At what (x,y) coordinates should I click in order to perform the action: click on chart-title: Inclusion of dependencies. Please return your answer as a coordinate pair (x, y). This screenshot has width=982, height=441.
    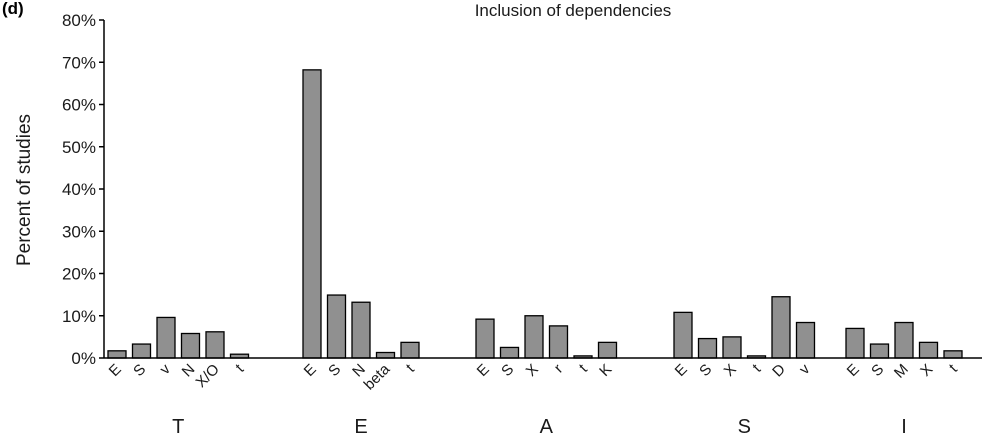
    Looking at the image, I should click on (573, 10).